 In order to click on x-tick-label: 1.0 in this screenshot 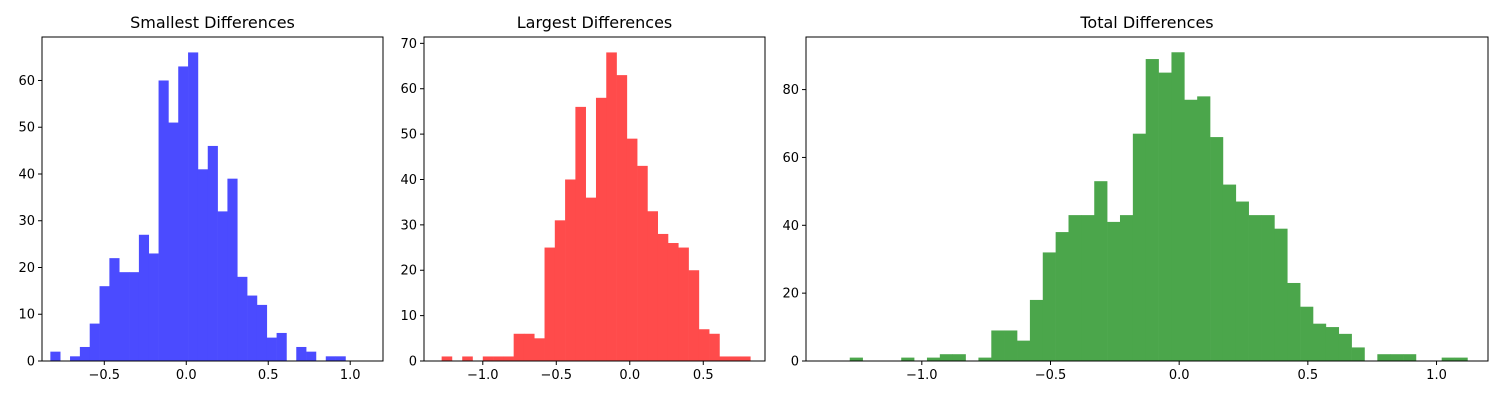, I will do `click(350, 375)`.